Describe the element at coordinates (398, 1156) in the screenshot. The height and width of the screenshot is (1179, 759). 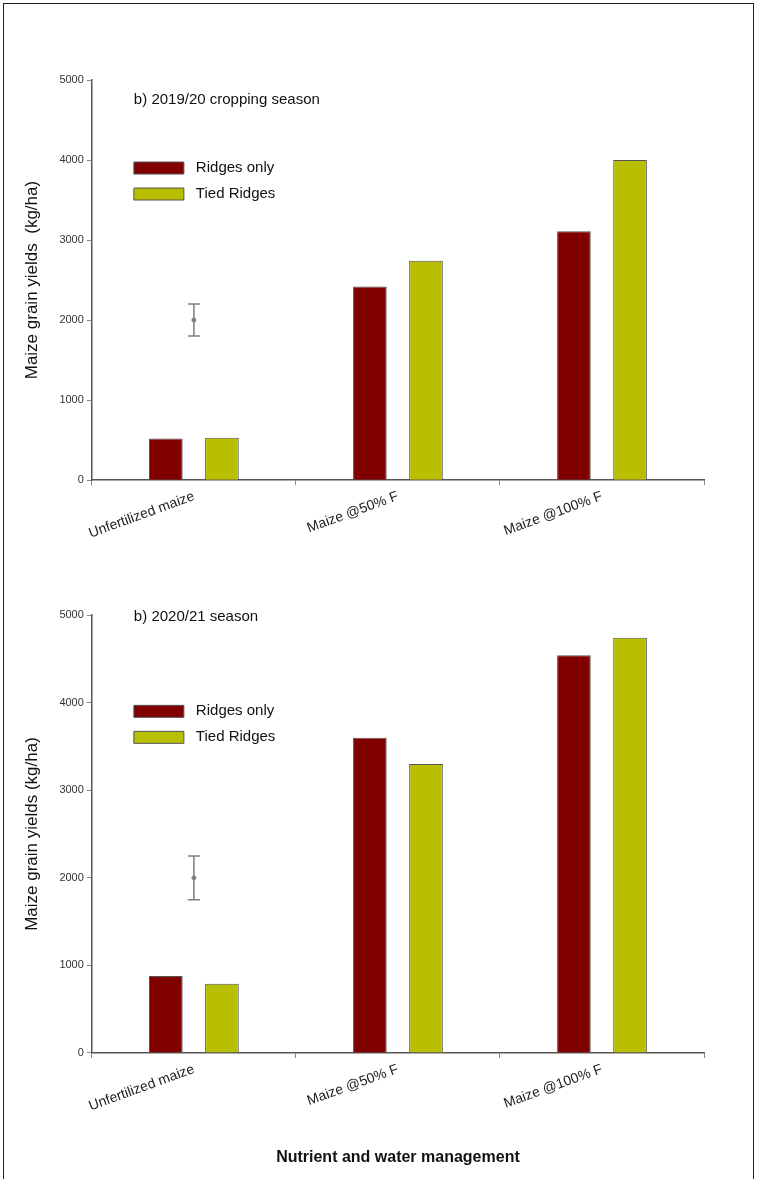
I see `x-axis-title: Nutrient and water management` at that location.